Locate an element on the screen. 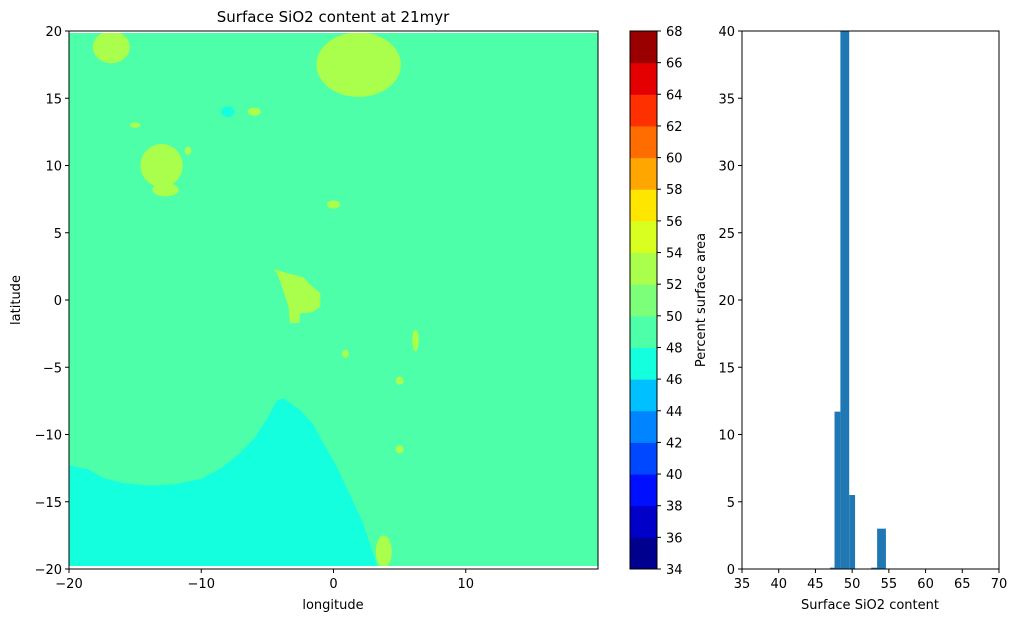  colorbar-tick-label: 50 is located at coordinates (674, 317).